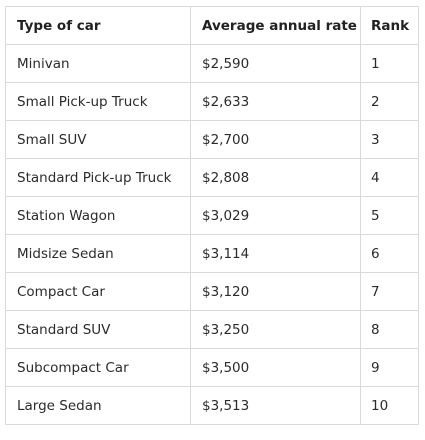  I want to click on table-row: Large Sedan $3,513 10, so click(212, 405).